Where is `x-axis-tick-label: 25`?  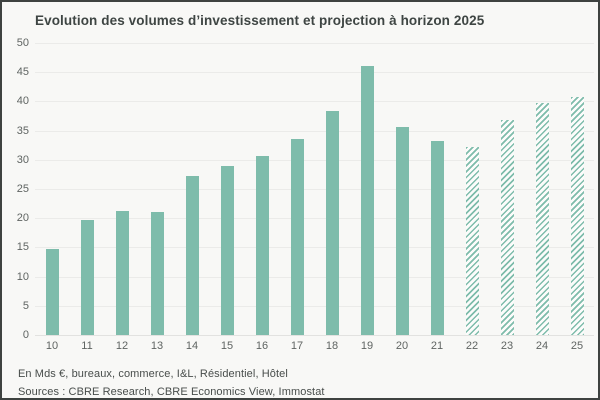 x-axis-tick-label: 25 is located at coordinates (577, 346).